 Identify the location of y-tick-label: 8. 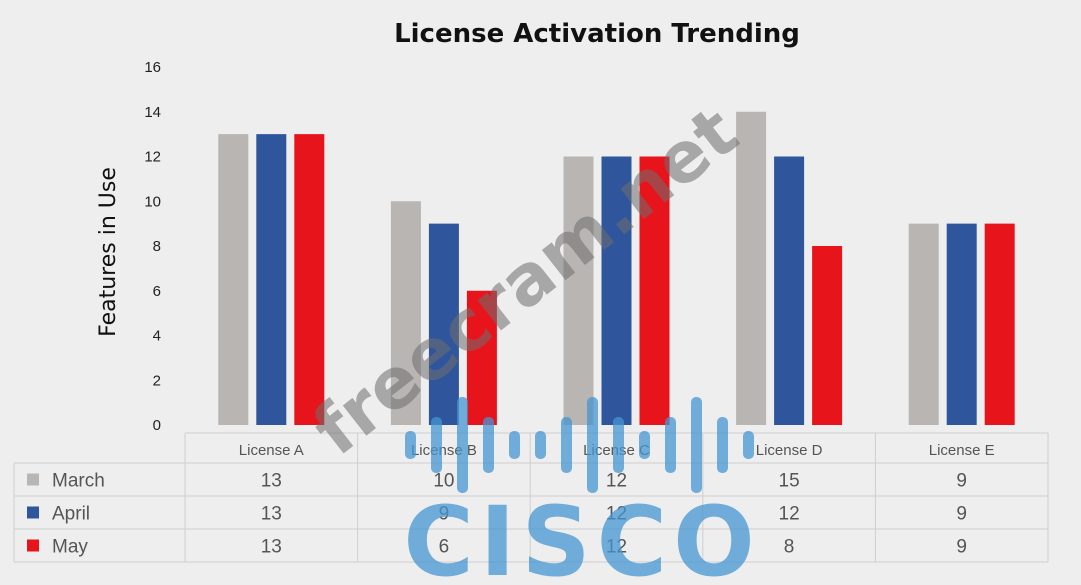
(157, 246).